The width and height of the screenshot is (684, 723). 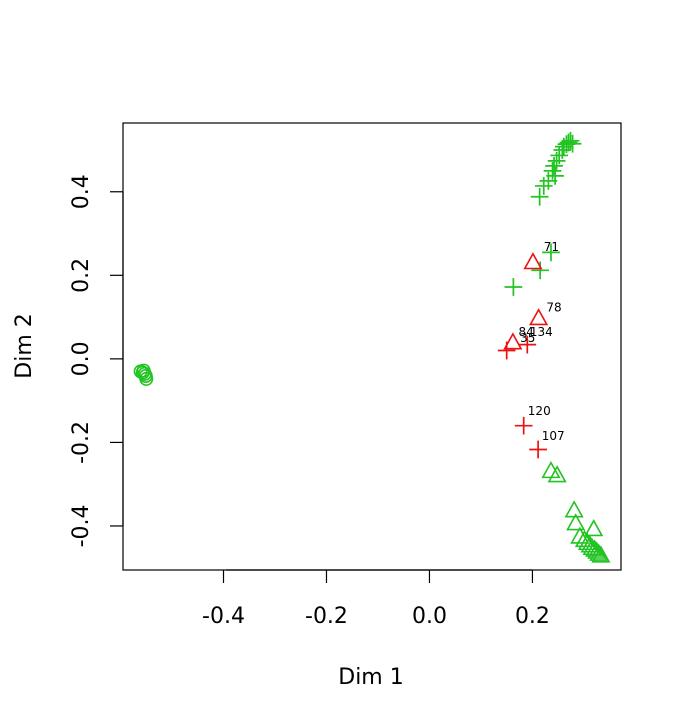 What do you see at coordinates (541, 332) in the screenshot?
I see `point-label: 134` at bounding box center [541, 332].